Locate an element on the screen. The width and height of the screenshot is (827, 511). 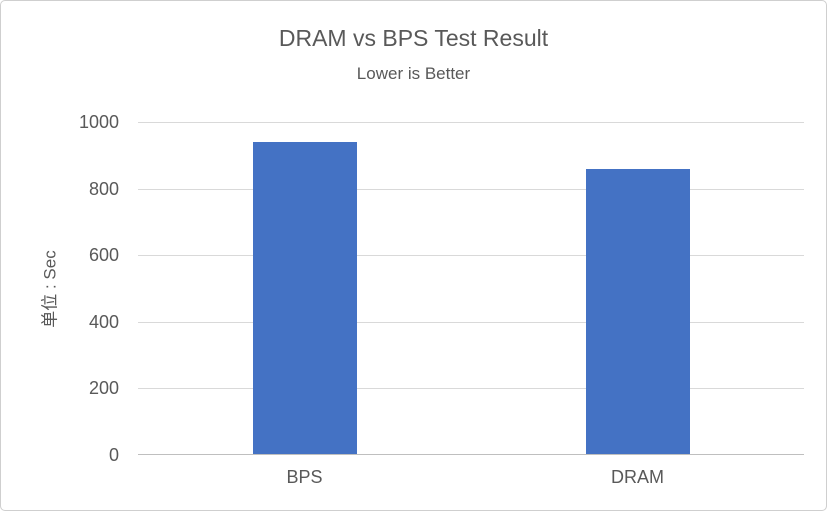
y-tick-label: 1000 is located at coordinates (98, 122).